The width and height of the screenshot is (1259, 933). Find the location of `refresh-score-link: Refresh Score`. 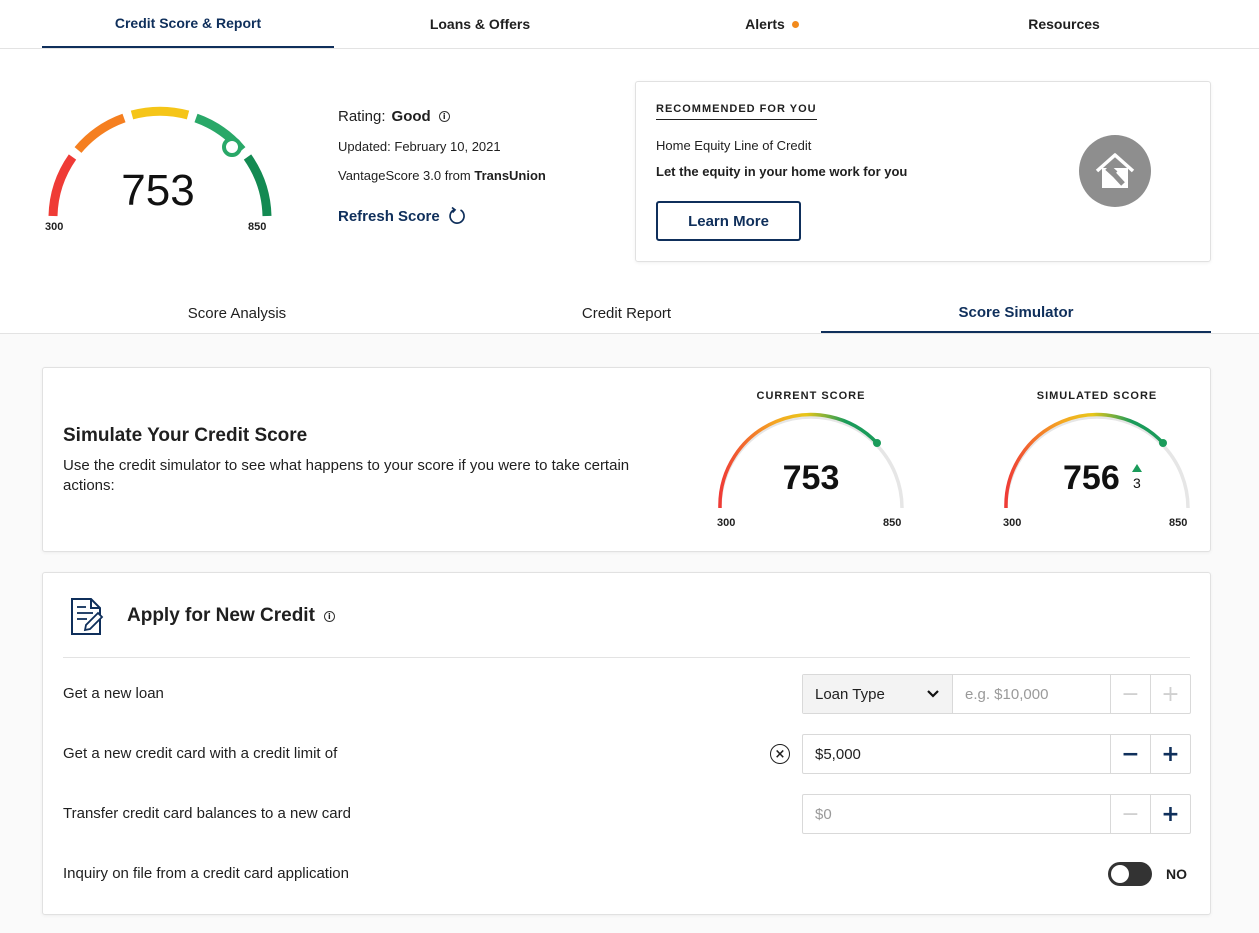

refresh-score-link: Refresh Score is located at coordinates (402, 216).